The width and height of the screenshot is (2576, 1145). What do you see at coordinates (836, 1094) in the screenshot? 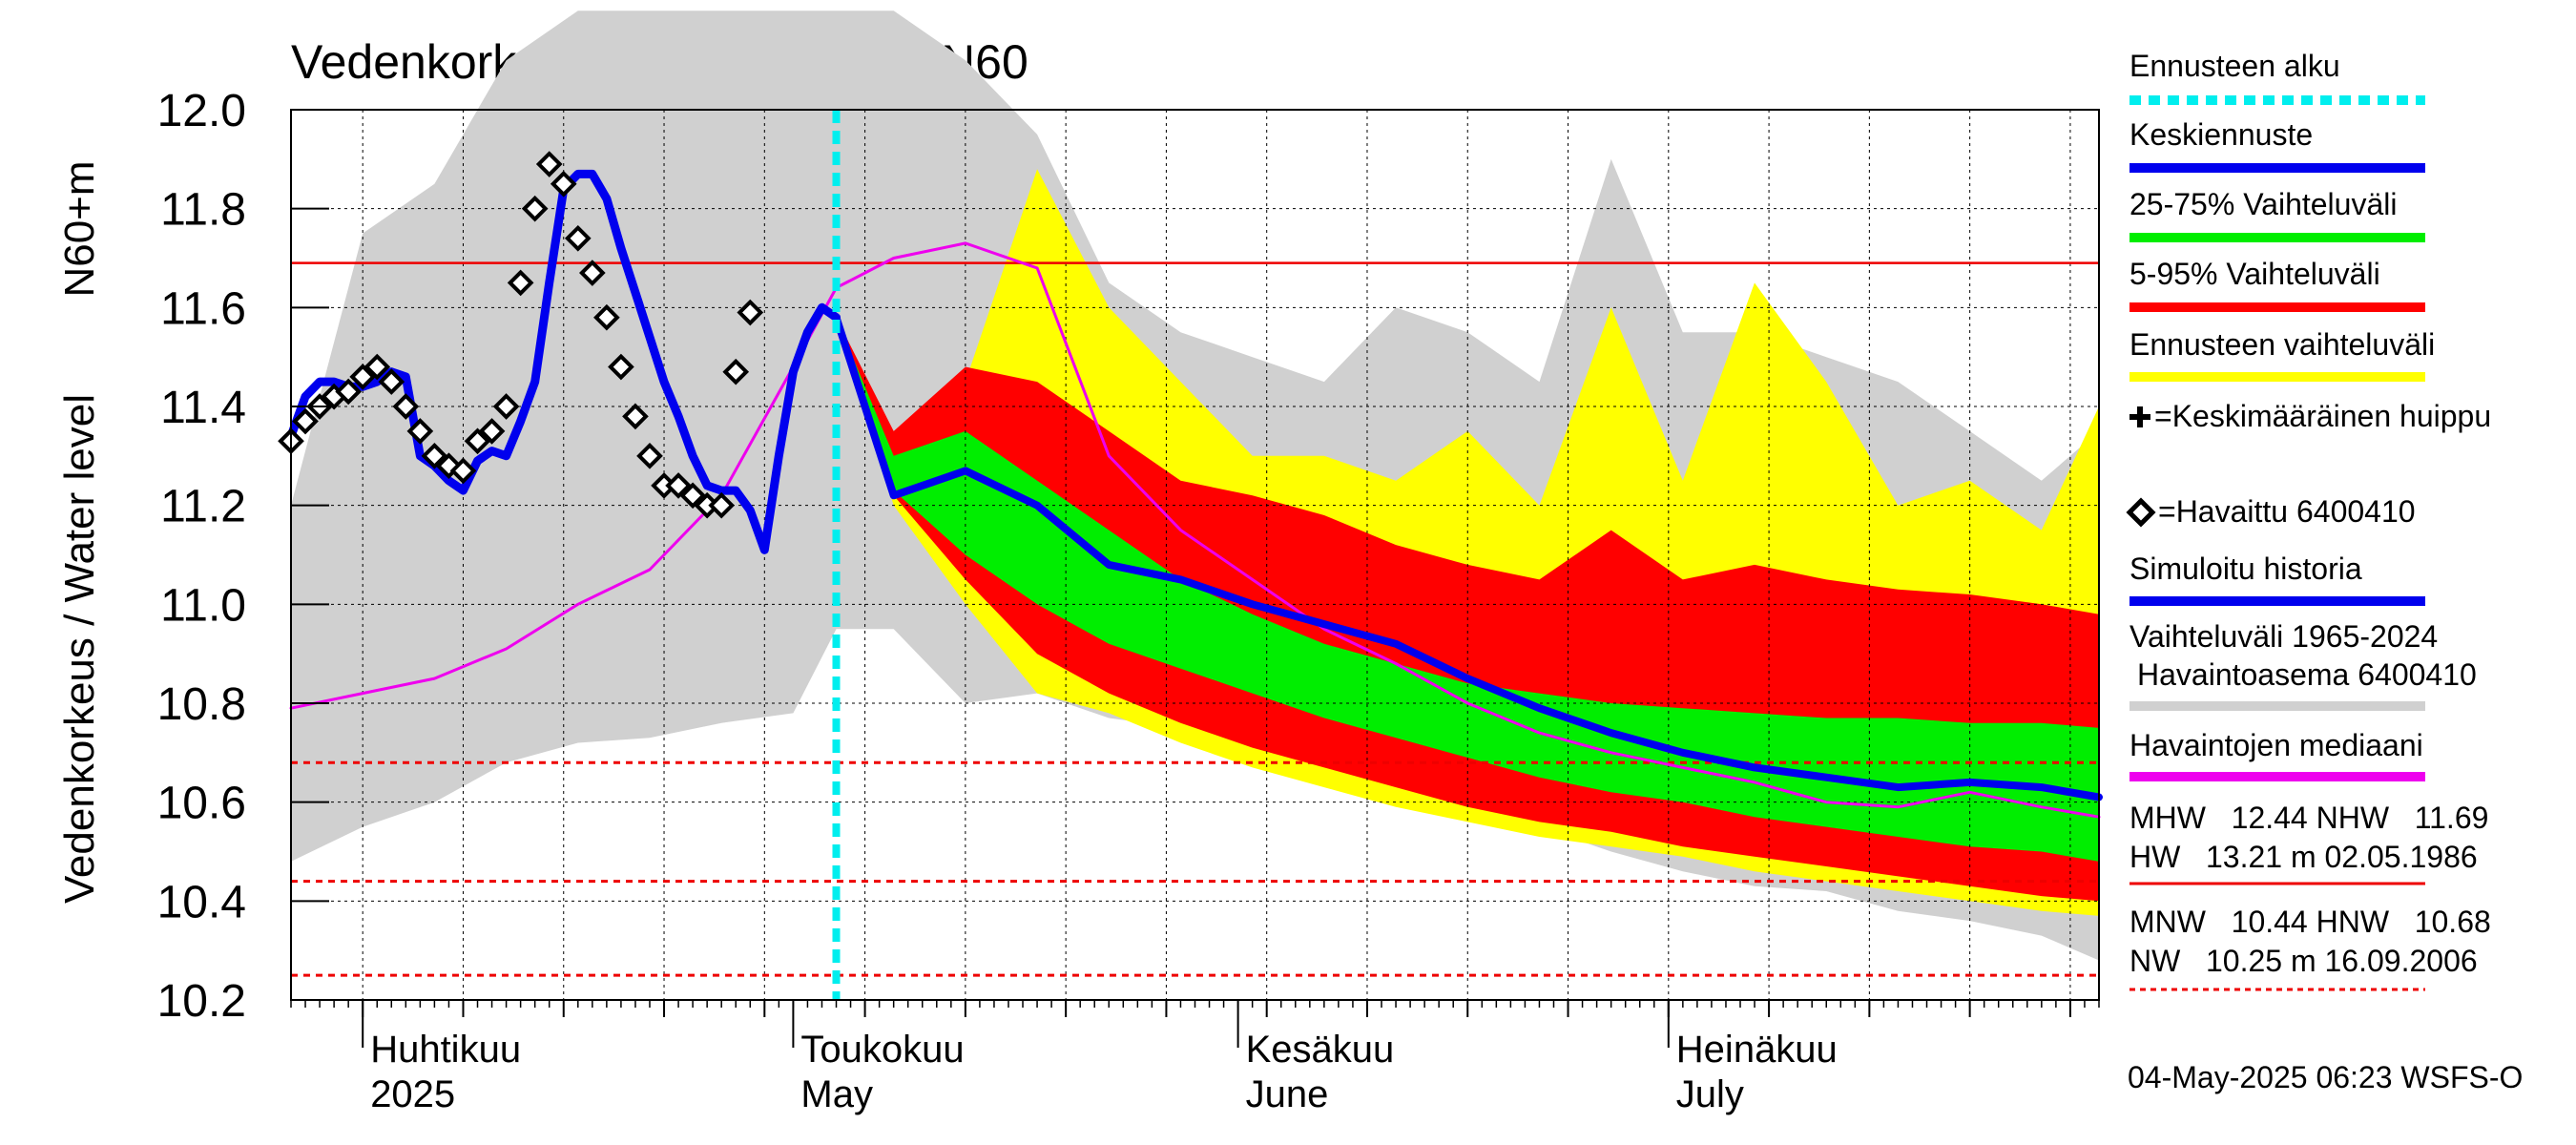
I see `month-label-en: May` at bounding box center [836, 1094].